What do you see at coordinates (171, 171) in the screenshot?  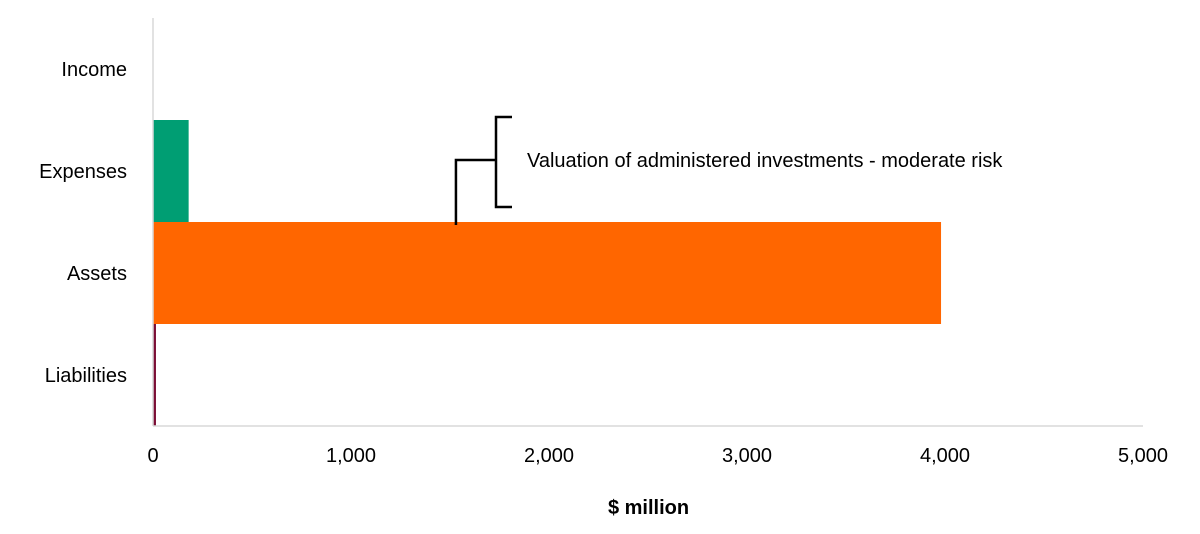 I see `bar-expenses` at bounding box center [171, 171].